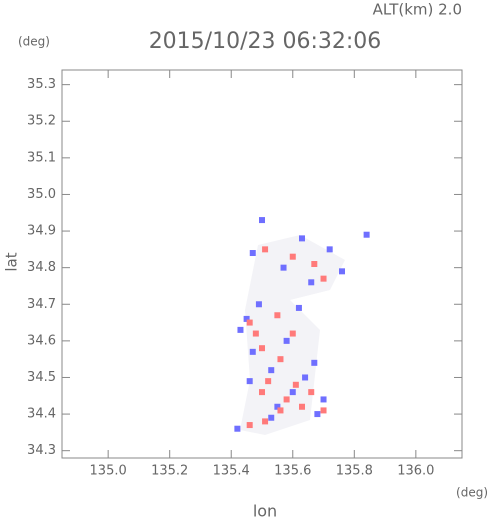  What do you see at coordinates (12, 261) in the screenshot?
I see `y-label: lat` at bounding box center [12, 261].